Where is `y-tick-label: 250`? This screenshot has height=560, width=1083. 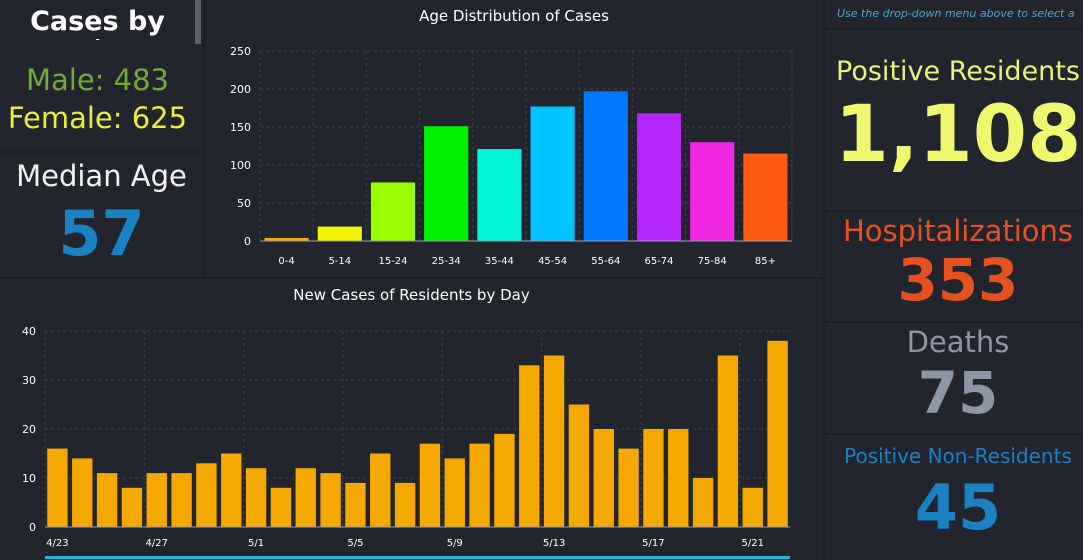
y-tick-label: 250 is located at coordinates (240, 51).